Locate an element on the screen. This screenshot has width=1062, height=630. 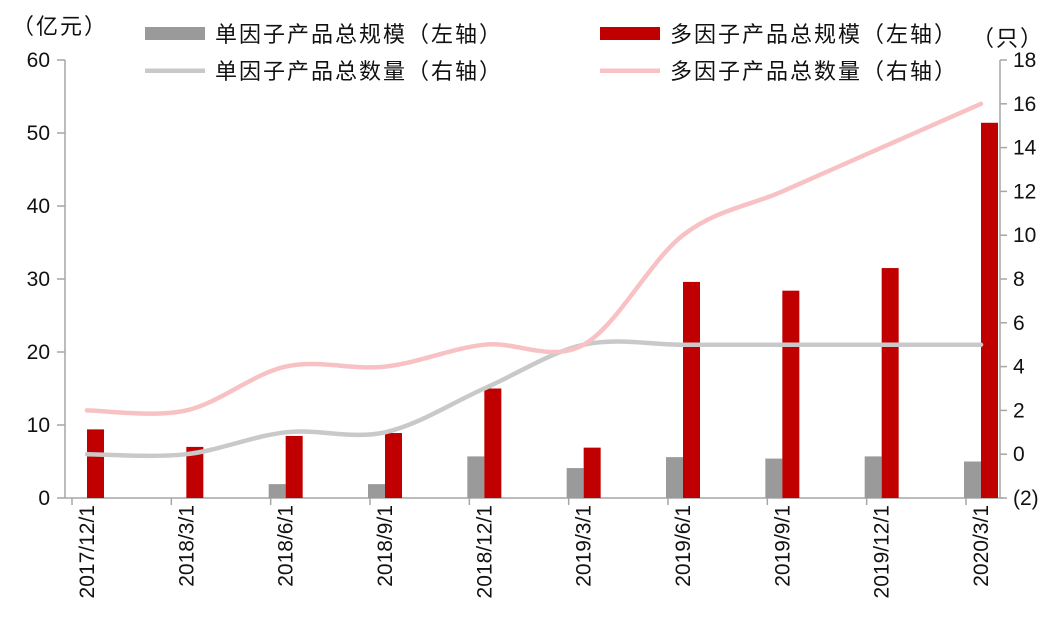
y-right-tick-label-6: 6 is located at coordinates (1019, 323).